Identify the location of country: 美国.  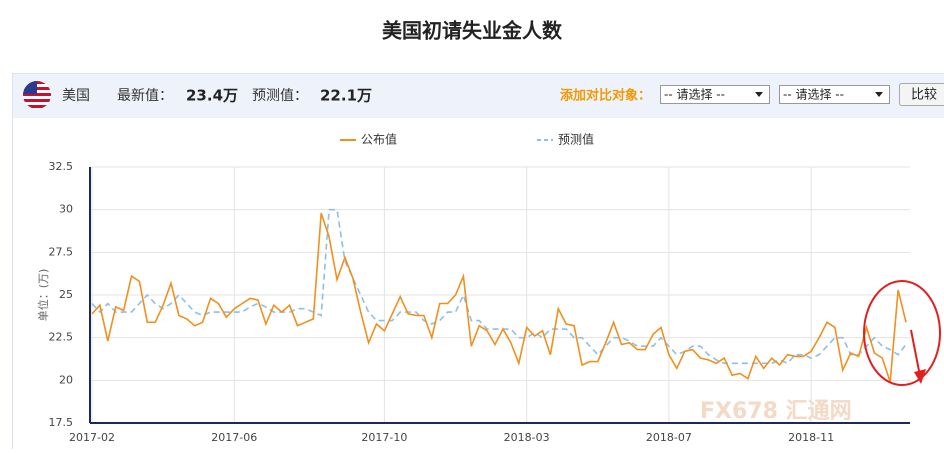
(76, 96).